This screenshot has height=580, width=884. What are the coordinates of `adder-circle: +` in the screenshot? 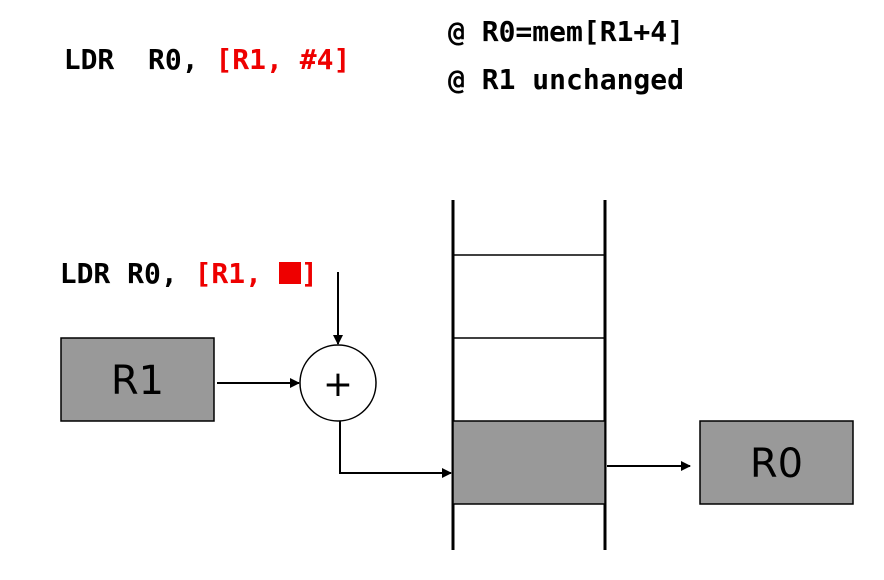 It's located at (338, 383).